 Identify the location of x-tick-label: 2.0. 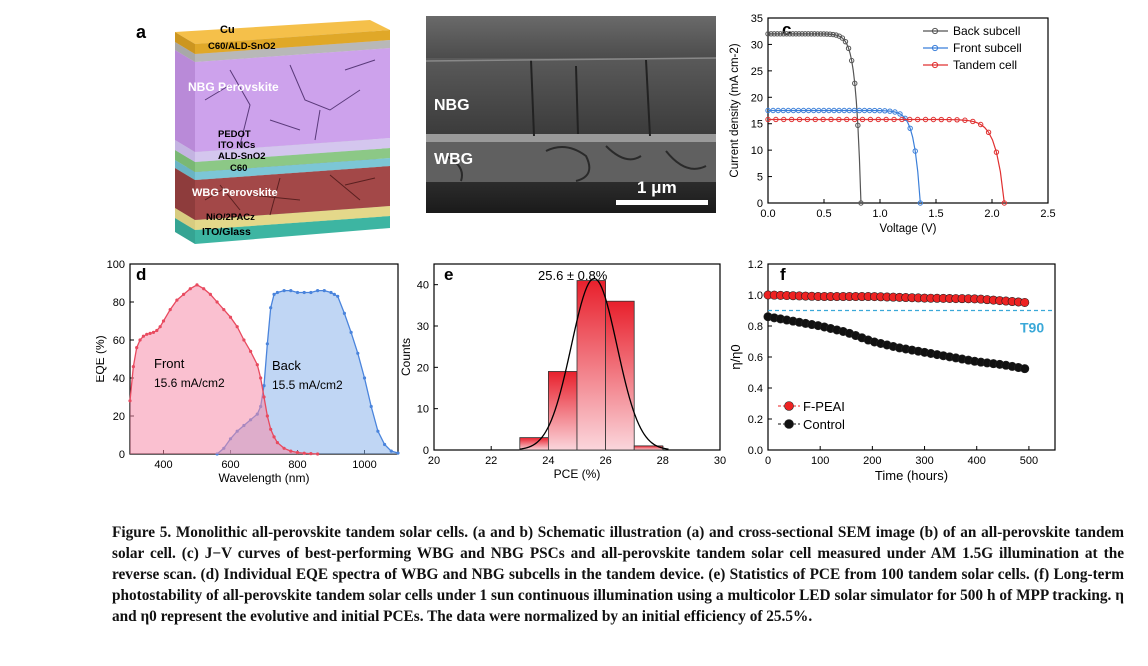
(991, 214).